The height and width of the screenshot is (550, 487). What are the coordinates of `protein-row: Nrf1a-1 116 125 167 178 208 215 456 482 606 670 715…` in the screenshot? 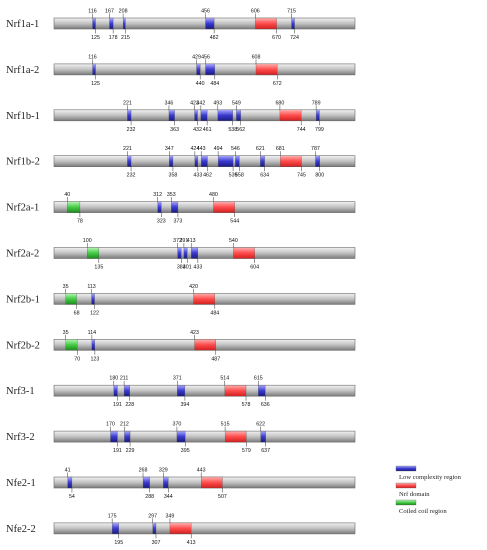 It's located at (181, 25).